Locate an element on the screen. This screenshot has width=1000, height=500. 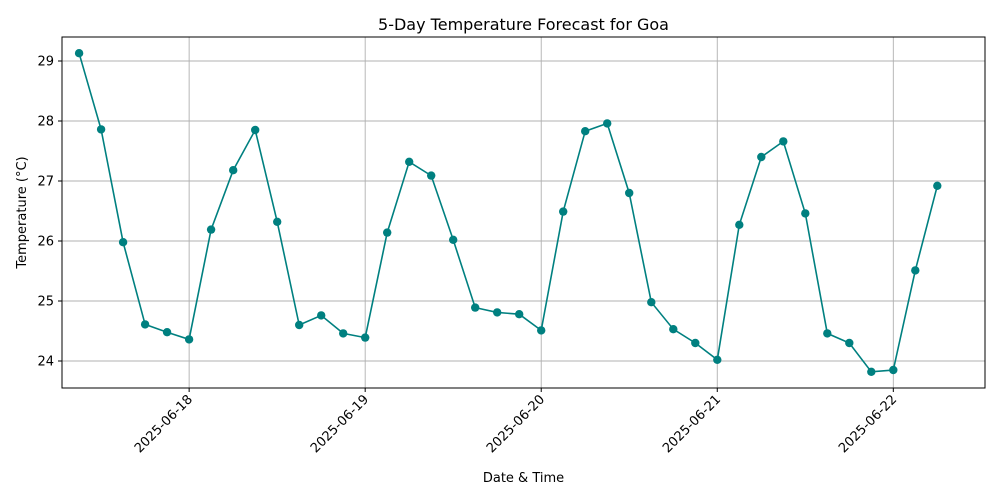
x-axis-label: Date & Time is located at coordinates (523, 478).